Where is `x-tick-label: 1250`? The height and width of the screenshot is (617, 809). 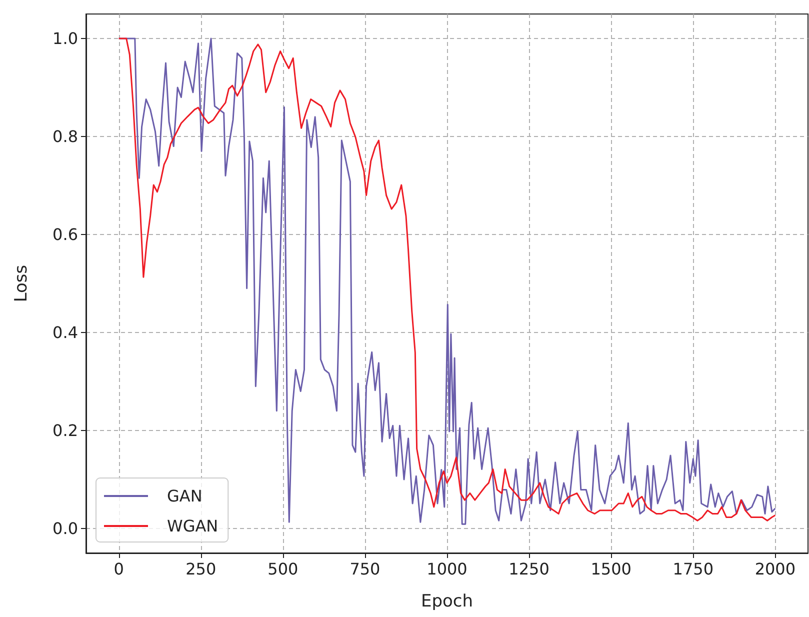
x-tick-label: 1250 is located at coordinates (529, 569).